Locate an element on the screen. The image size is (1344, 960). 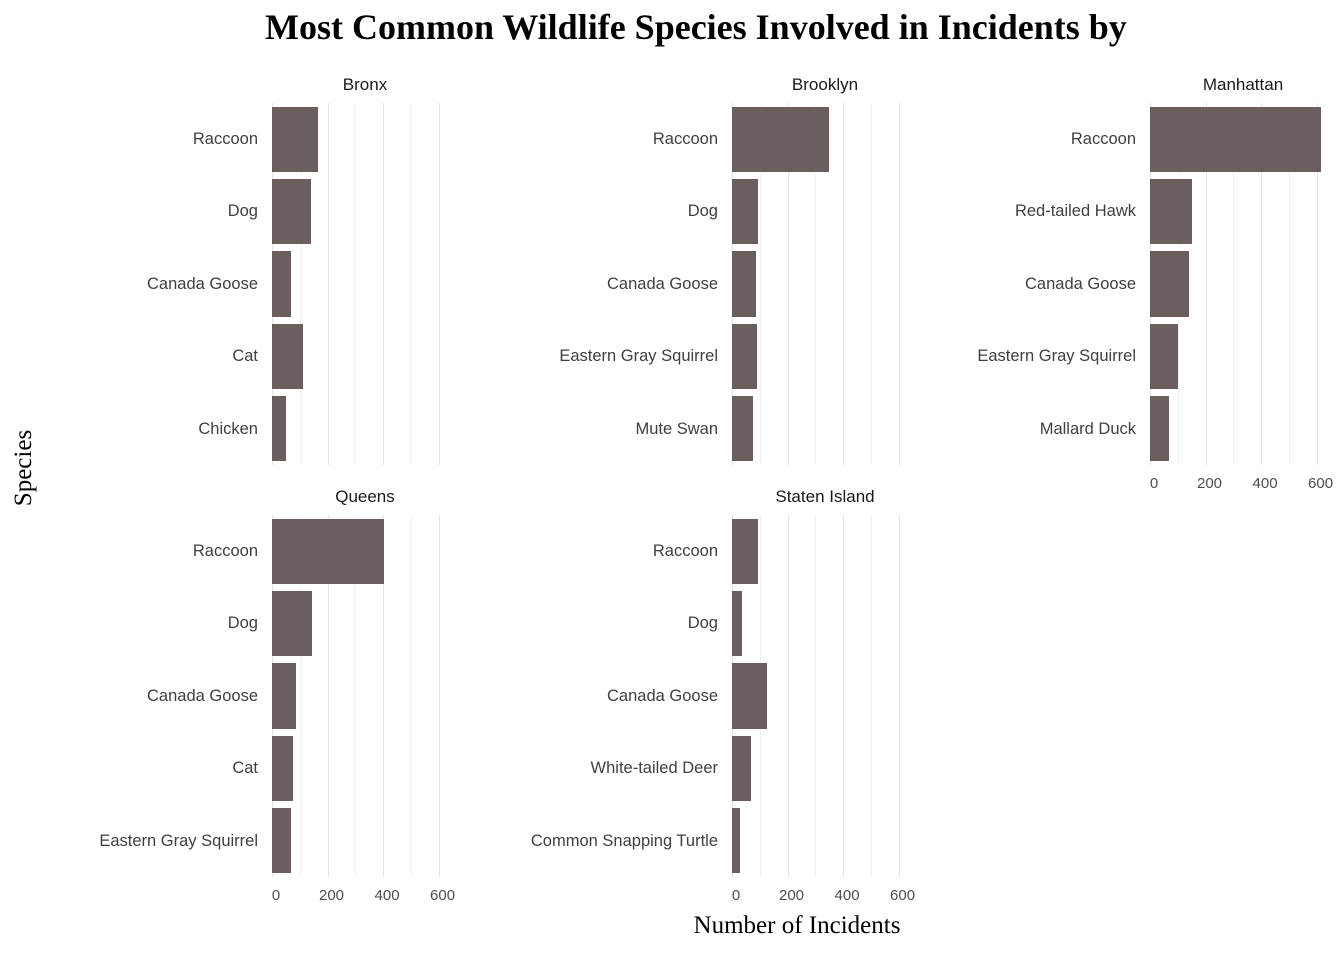
facet-title: Bronx is located at coordinates (365, 84).